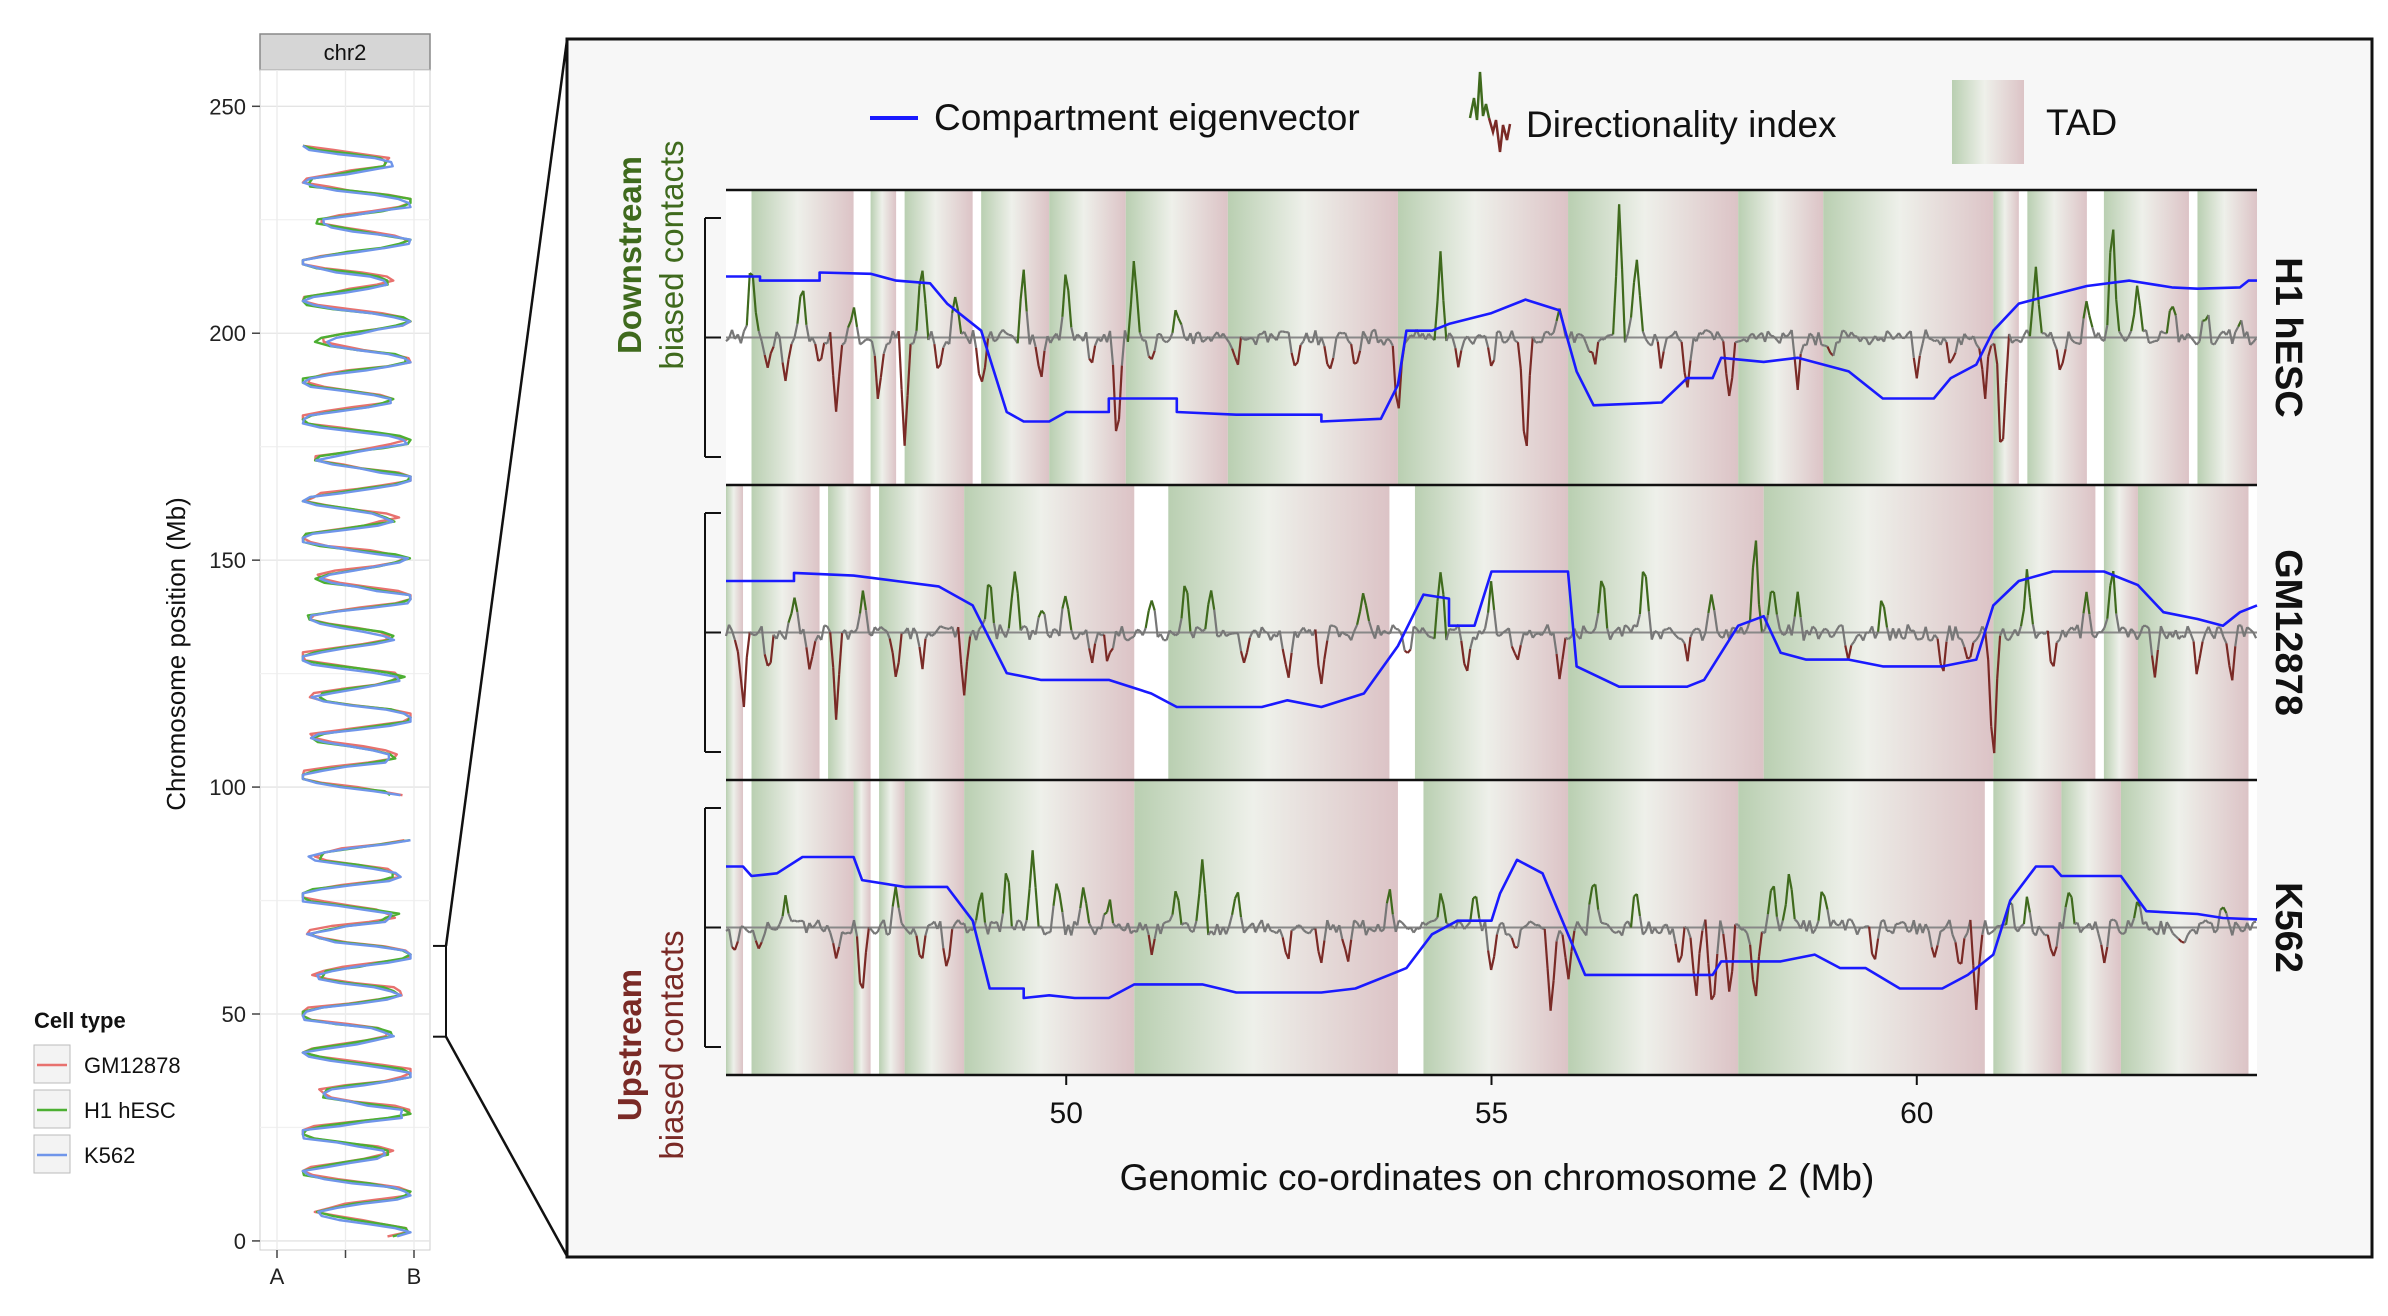 Image resolution: width=2388 pixels, height=1316 pixels. I want to click on legend-tad-swatch, so click(1988, 122).